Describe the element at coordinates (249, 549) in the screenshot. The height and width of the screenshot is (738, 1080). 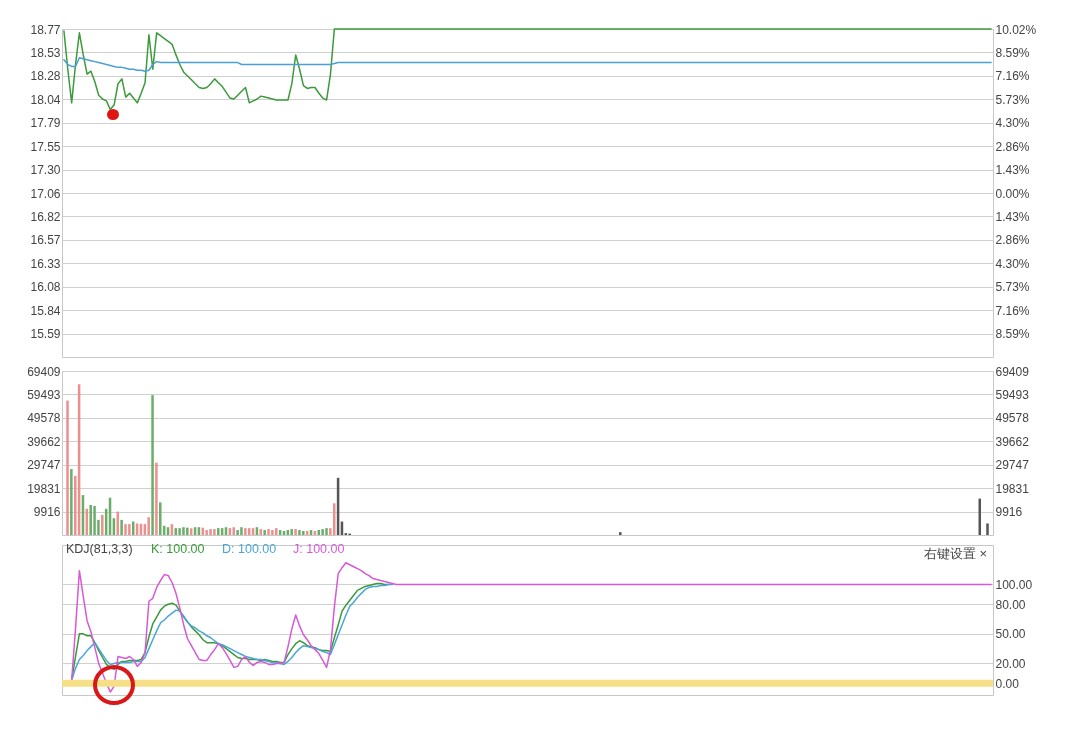
I see `text: D: 100.00` at that location.